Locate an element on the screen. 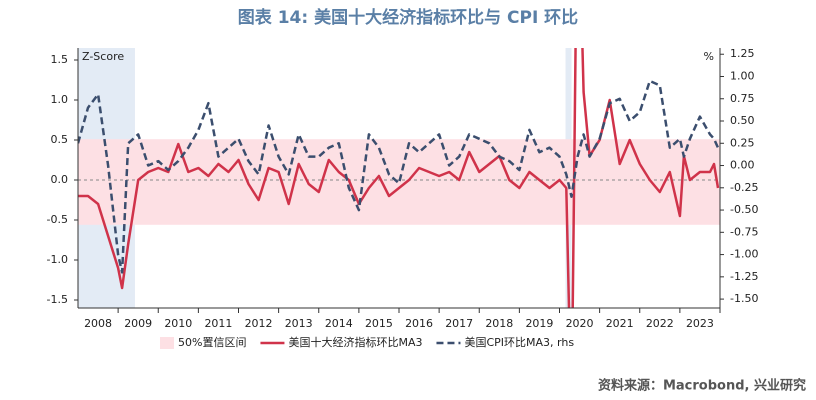  x-tick-label: 2015 is located at coordinates (379, 323).